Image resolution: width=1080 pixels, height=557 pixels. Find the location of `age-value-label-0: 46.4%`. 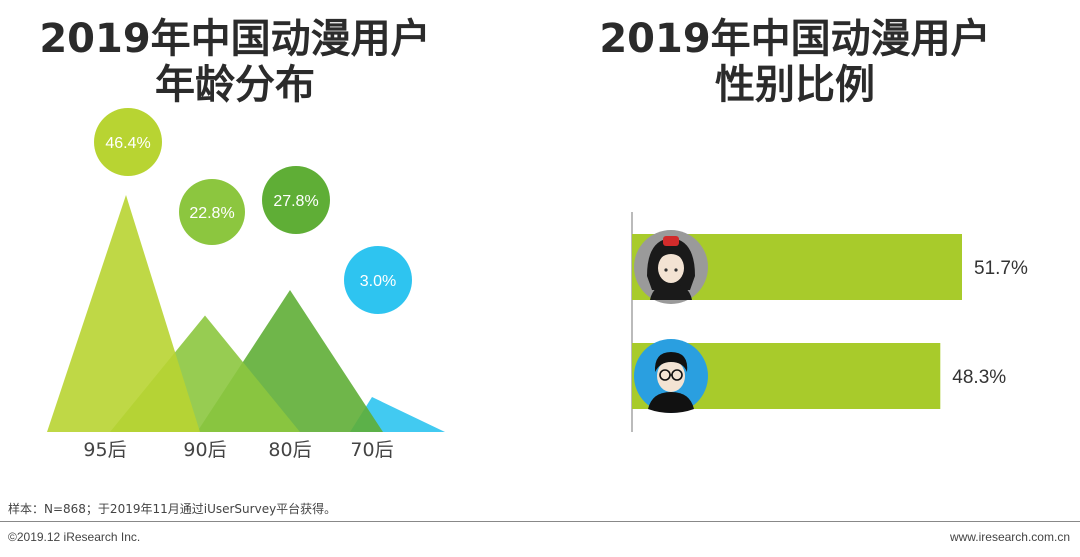

age-value-label-0: 46.4% is located at coordinates (127, 143).